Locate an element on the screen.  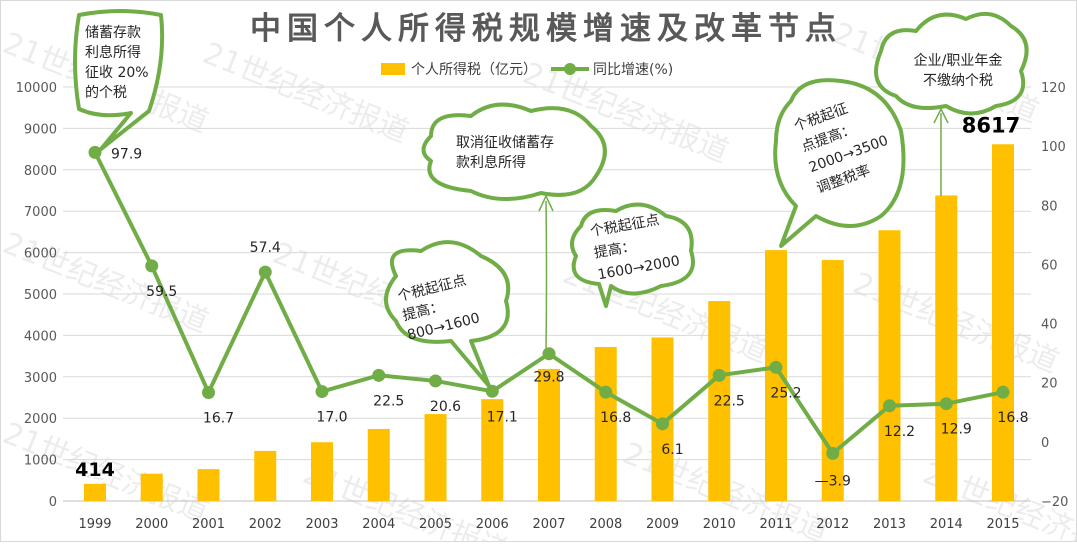
bar-2006 is located at coordinates (492, 450).